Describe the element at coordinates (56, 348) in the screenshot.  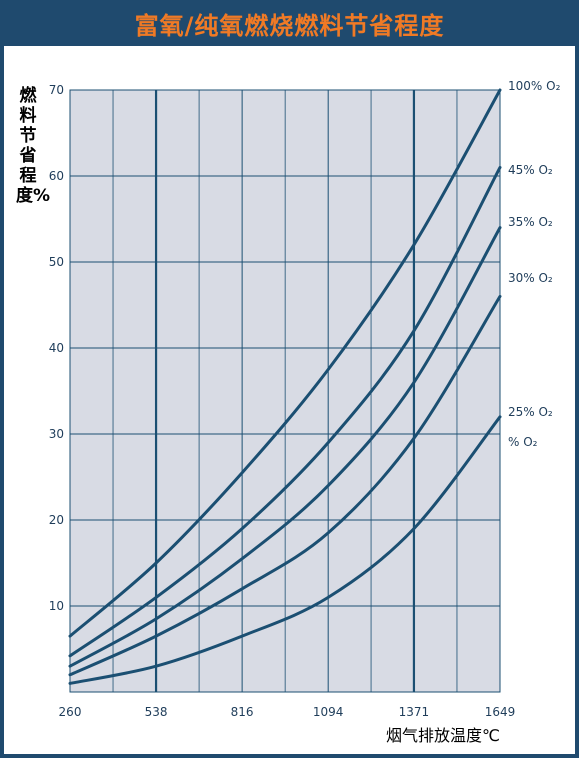
I see `y-tick-label: 40` at that location.